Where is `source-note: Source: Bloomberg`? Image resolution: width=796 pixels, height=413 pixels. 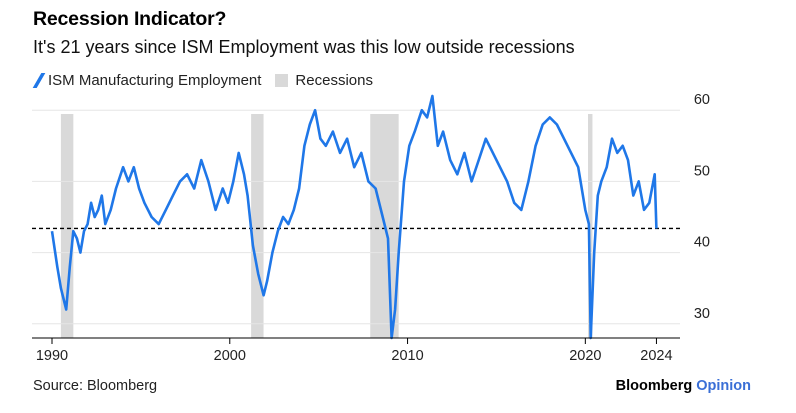
source-note: Source: Bloomberg is located at coordinates (95, 386).